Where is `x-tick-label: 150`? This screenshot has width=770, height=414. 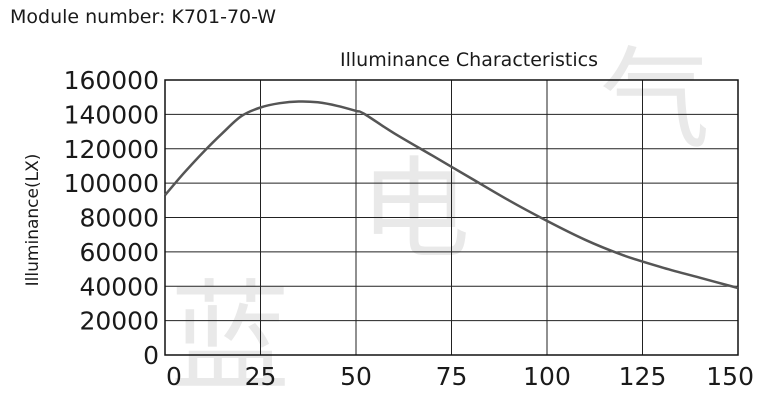
x-tick-label: 150 is located at coordinates (730, 376).